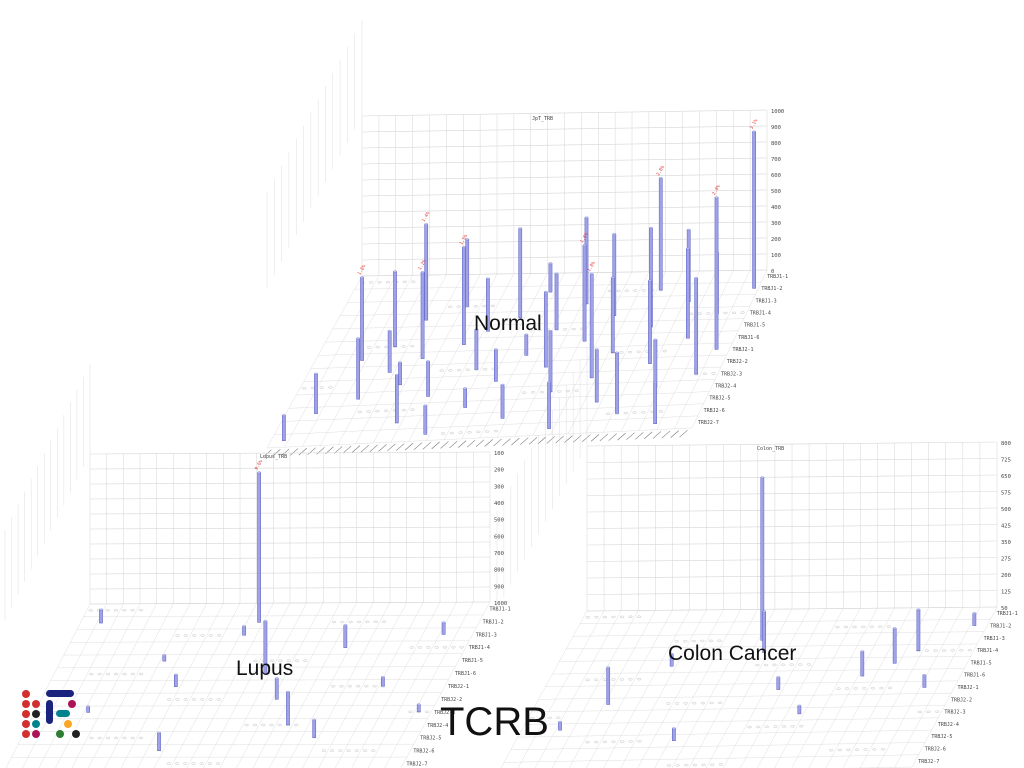 The width and height of the screenshot is (1024, 768). What do you see at coordinates (458, 687) in the screenshot?
I see `y-category-label: TRBJ2-1` at bounding box center [458, 687].